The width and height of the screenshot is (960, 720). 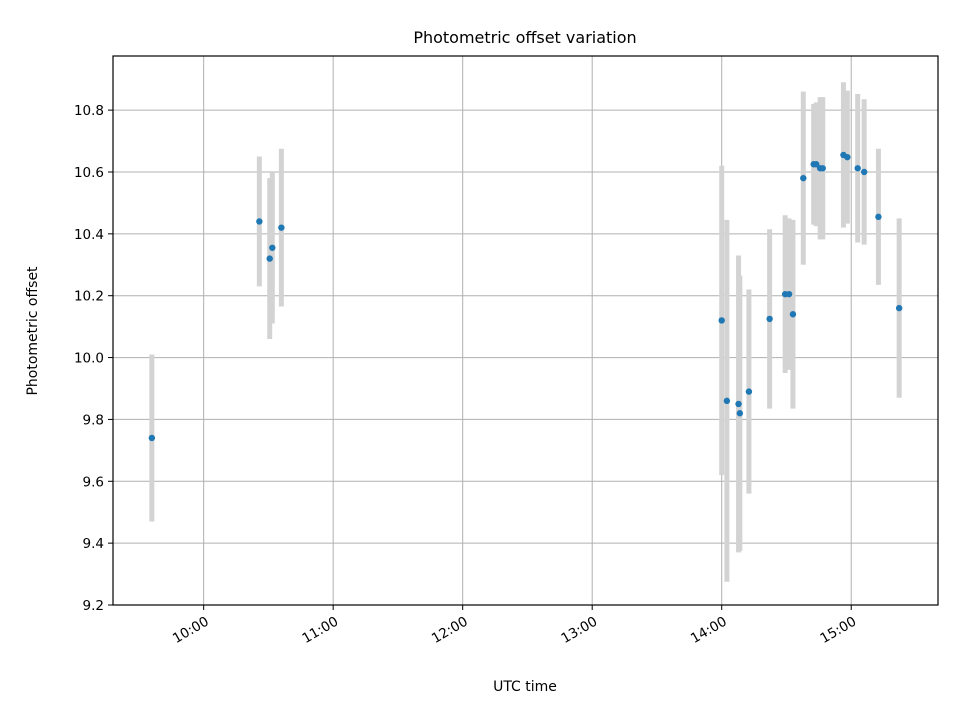 I want to click on y-tick-label: 10.0, so click(x=89, y=359).